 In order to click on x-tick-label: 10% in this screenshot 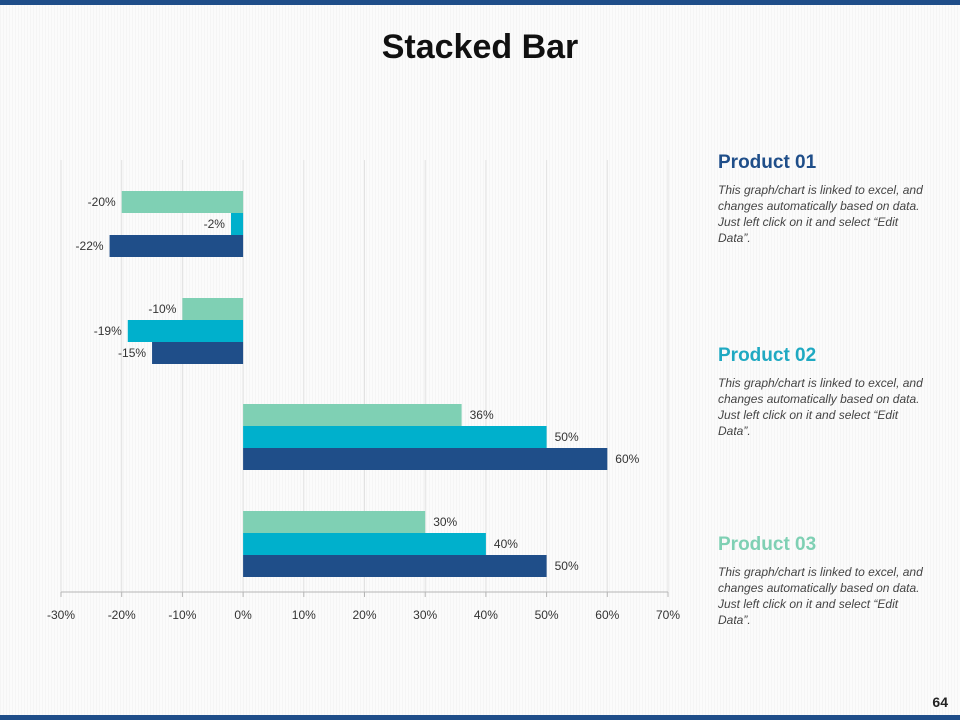, I will do `click(304, 615)`.